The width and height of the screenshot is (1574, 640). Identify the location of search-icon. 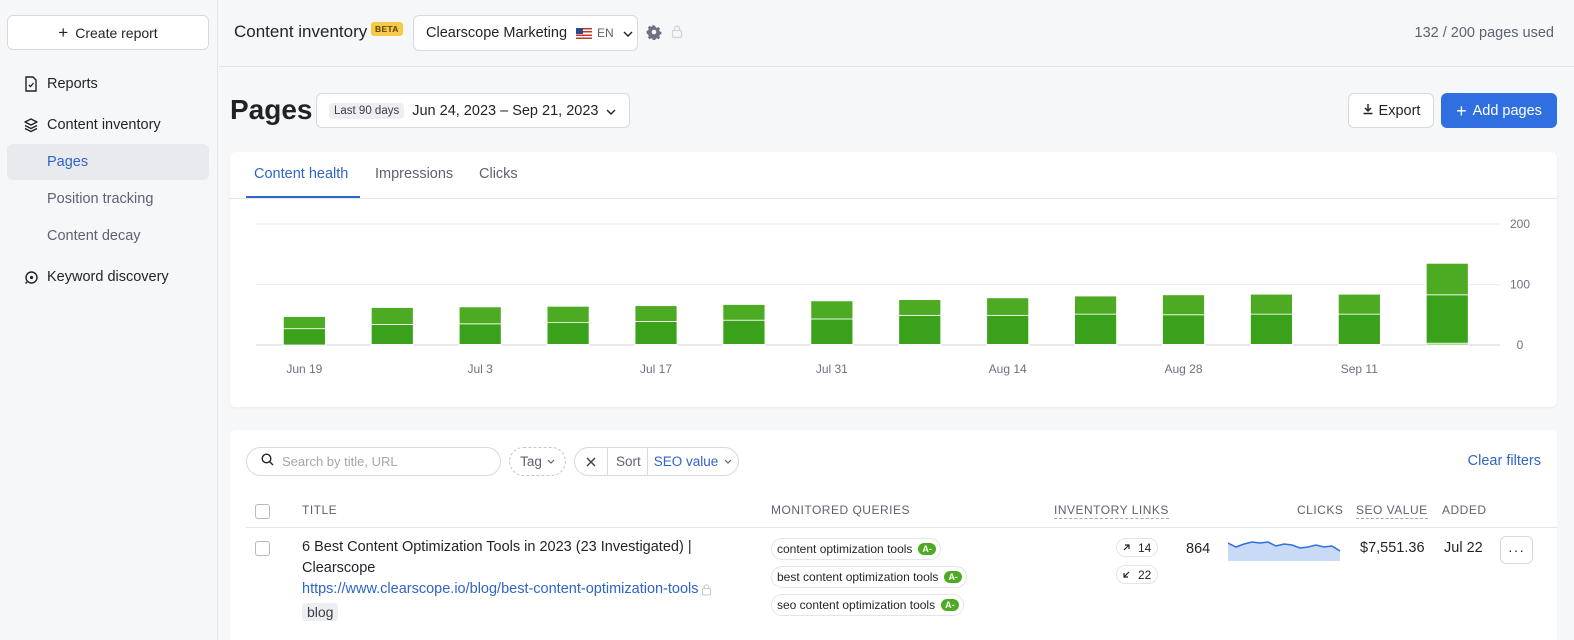
(267, 461).